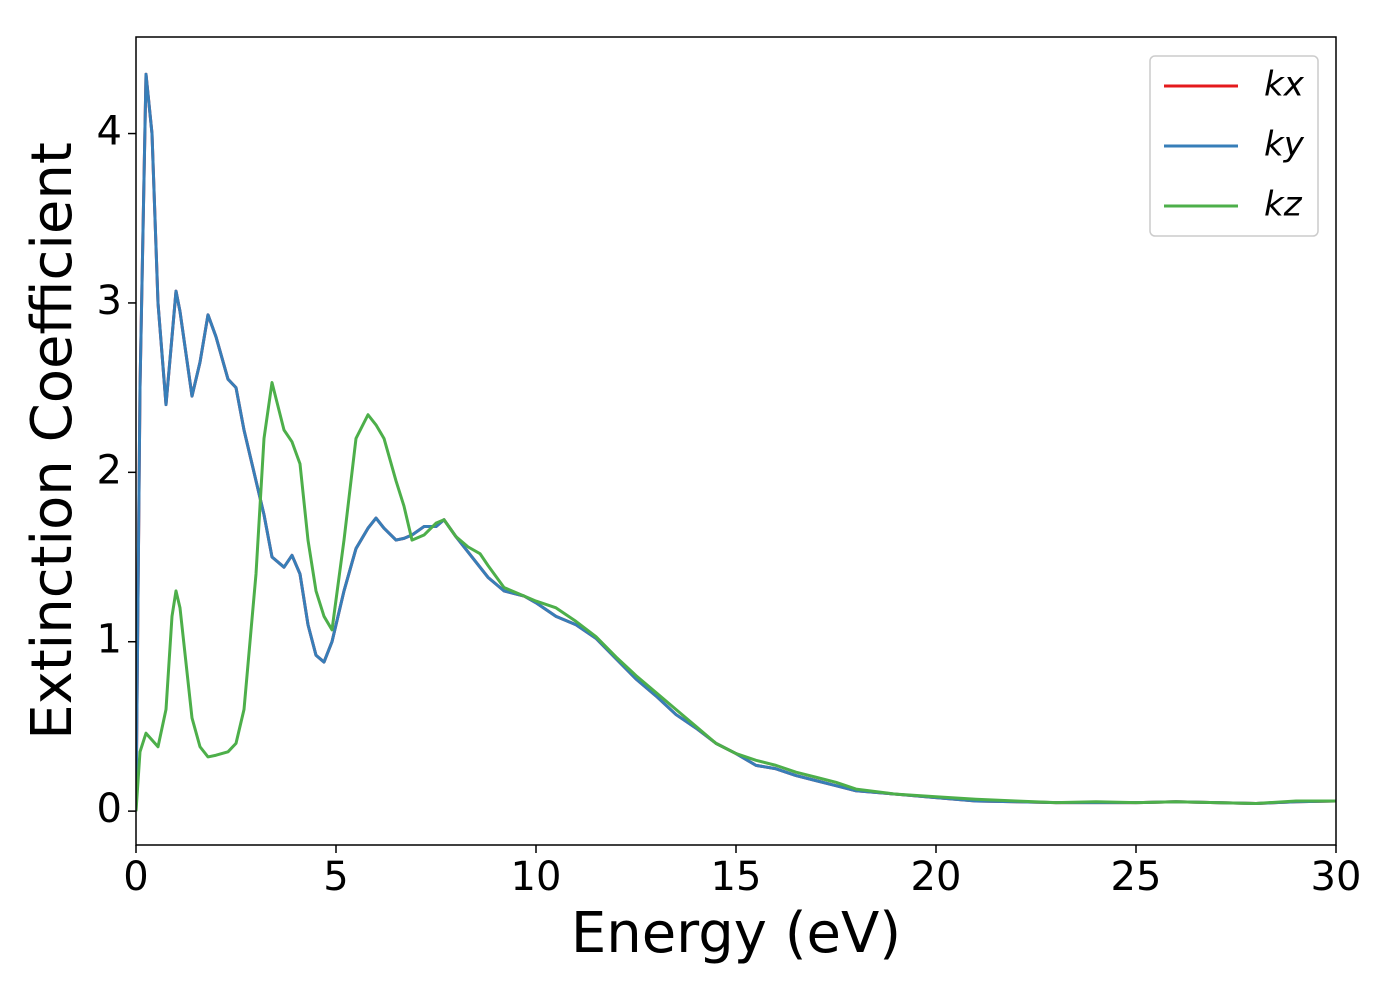  What do you see at coordinates (135, 877) in the screenshot?
I see `x-tick-label: 0` at bounding box center [135, 877].